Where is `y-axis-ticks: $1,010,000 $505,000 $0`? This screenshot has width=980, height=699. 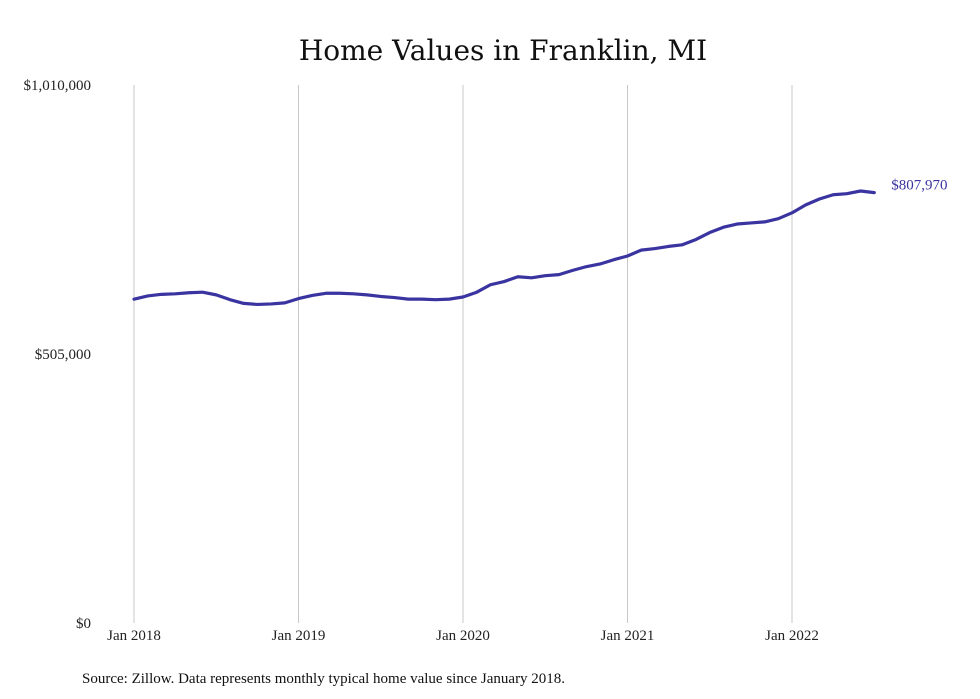 y-axis-ticks: $1,010,000 $505,000 $0 is located at coordinates (58, 355).